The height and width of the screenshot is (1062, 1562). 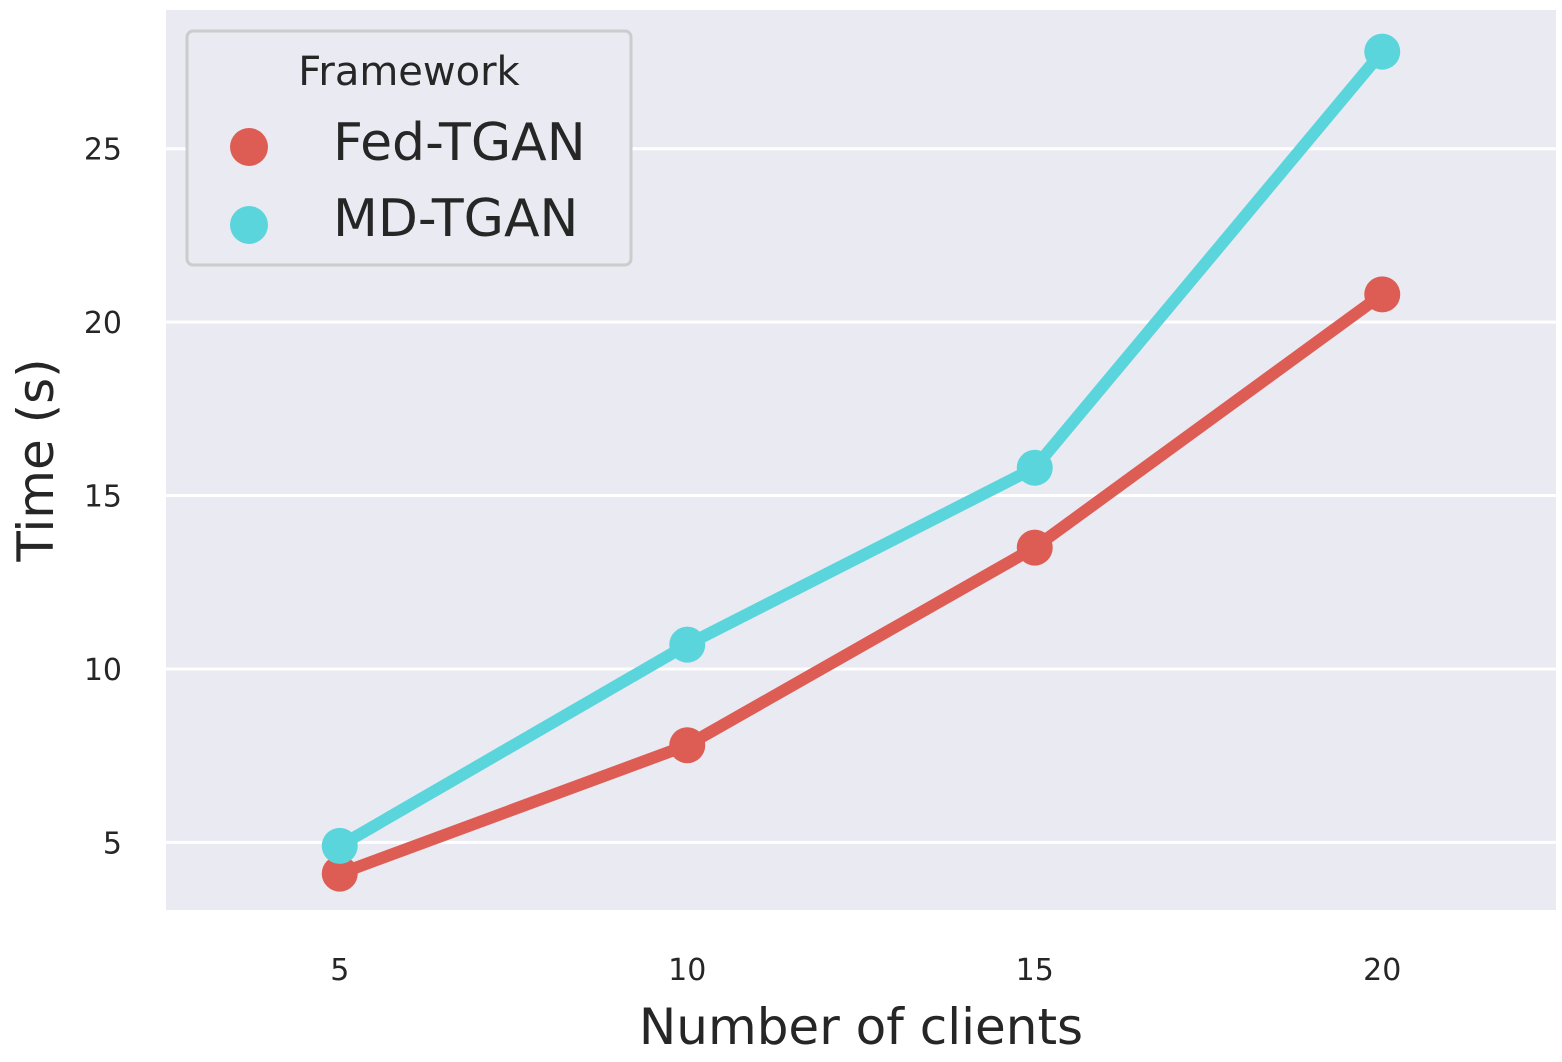 What do you see at coordinates (455, 219) in the screenshot?
I see `legend-label-md-tgan: MD-TGAN` at bounding box center [455, 219].